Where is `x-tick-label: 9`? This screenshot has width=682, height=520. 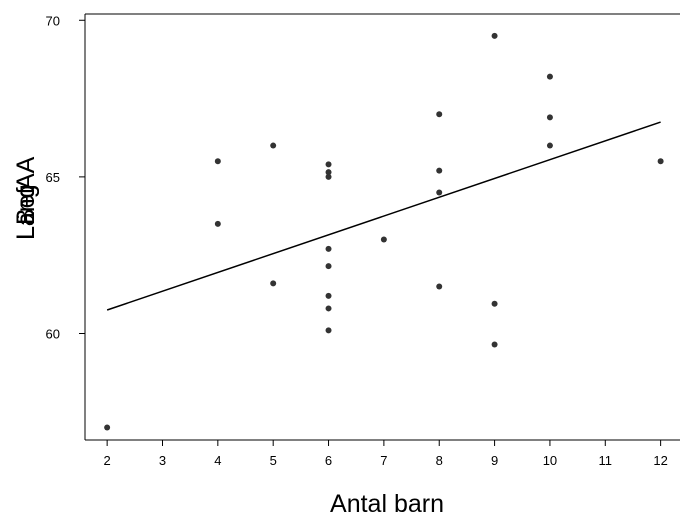
x-tick-label: 9 is located at coordinates (494, 460).